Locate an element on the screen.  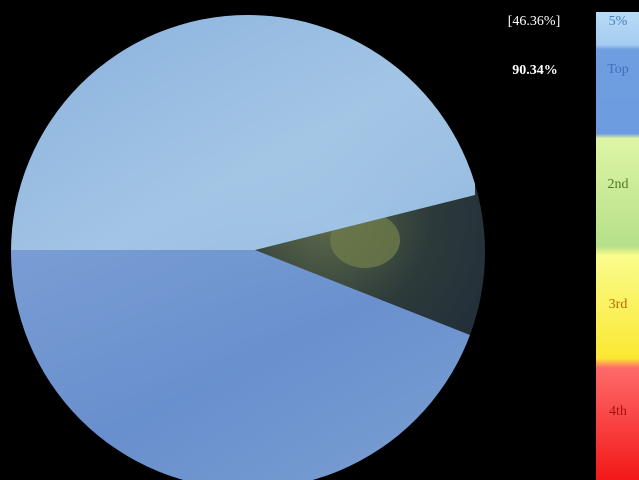
legend-label: 3rd is located at coordinates (618, 304).